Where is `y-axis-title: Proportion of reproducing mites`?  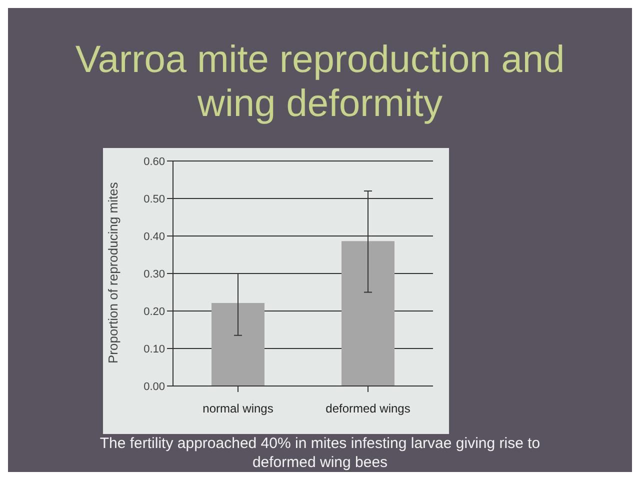 y-axis-title: Proportion of reproducing mites is located at coordinates (113, 273).